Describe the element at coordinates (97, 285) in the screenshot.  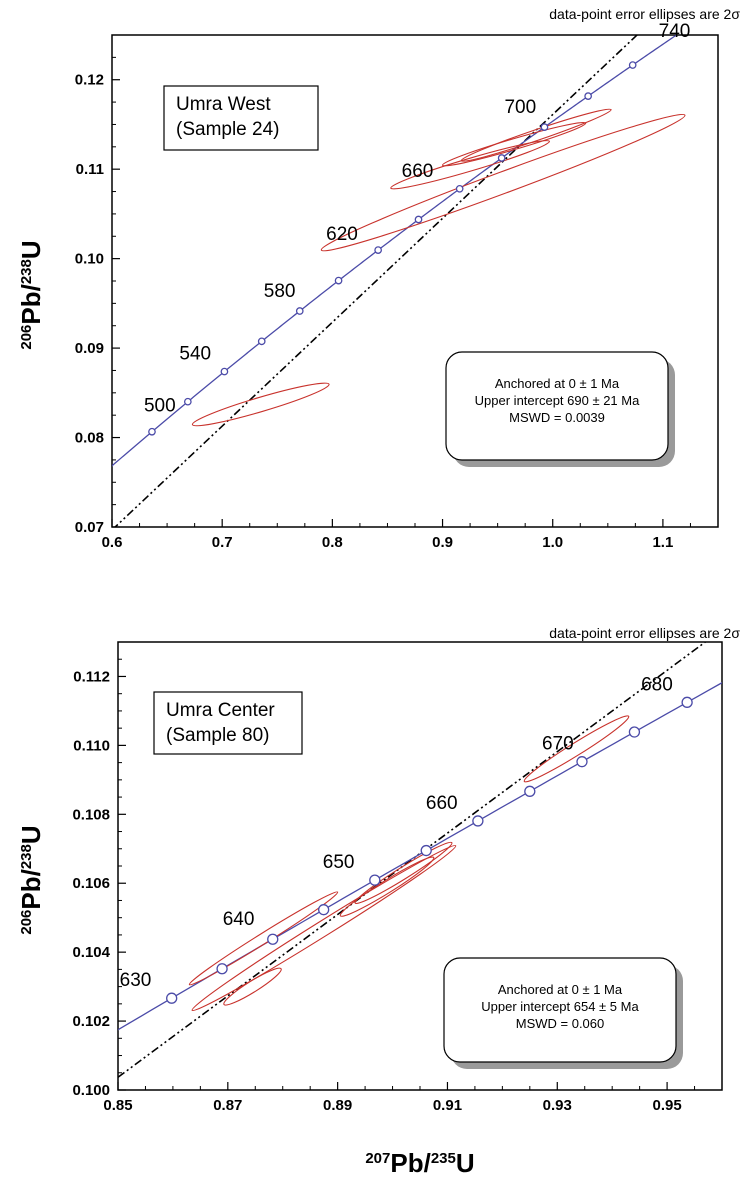
I see `panel-1-y-ticks: 0.07 0.08 0.09 0.10 0.11 0.12` at that location.